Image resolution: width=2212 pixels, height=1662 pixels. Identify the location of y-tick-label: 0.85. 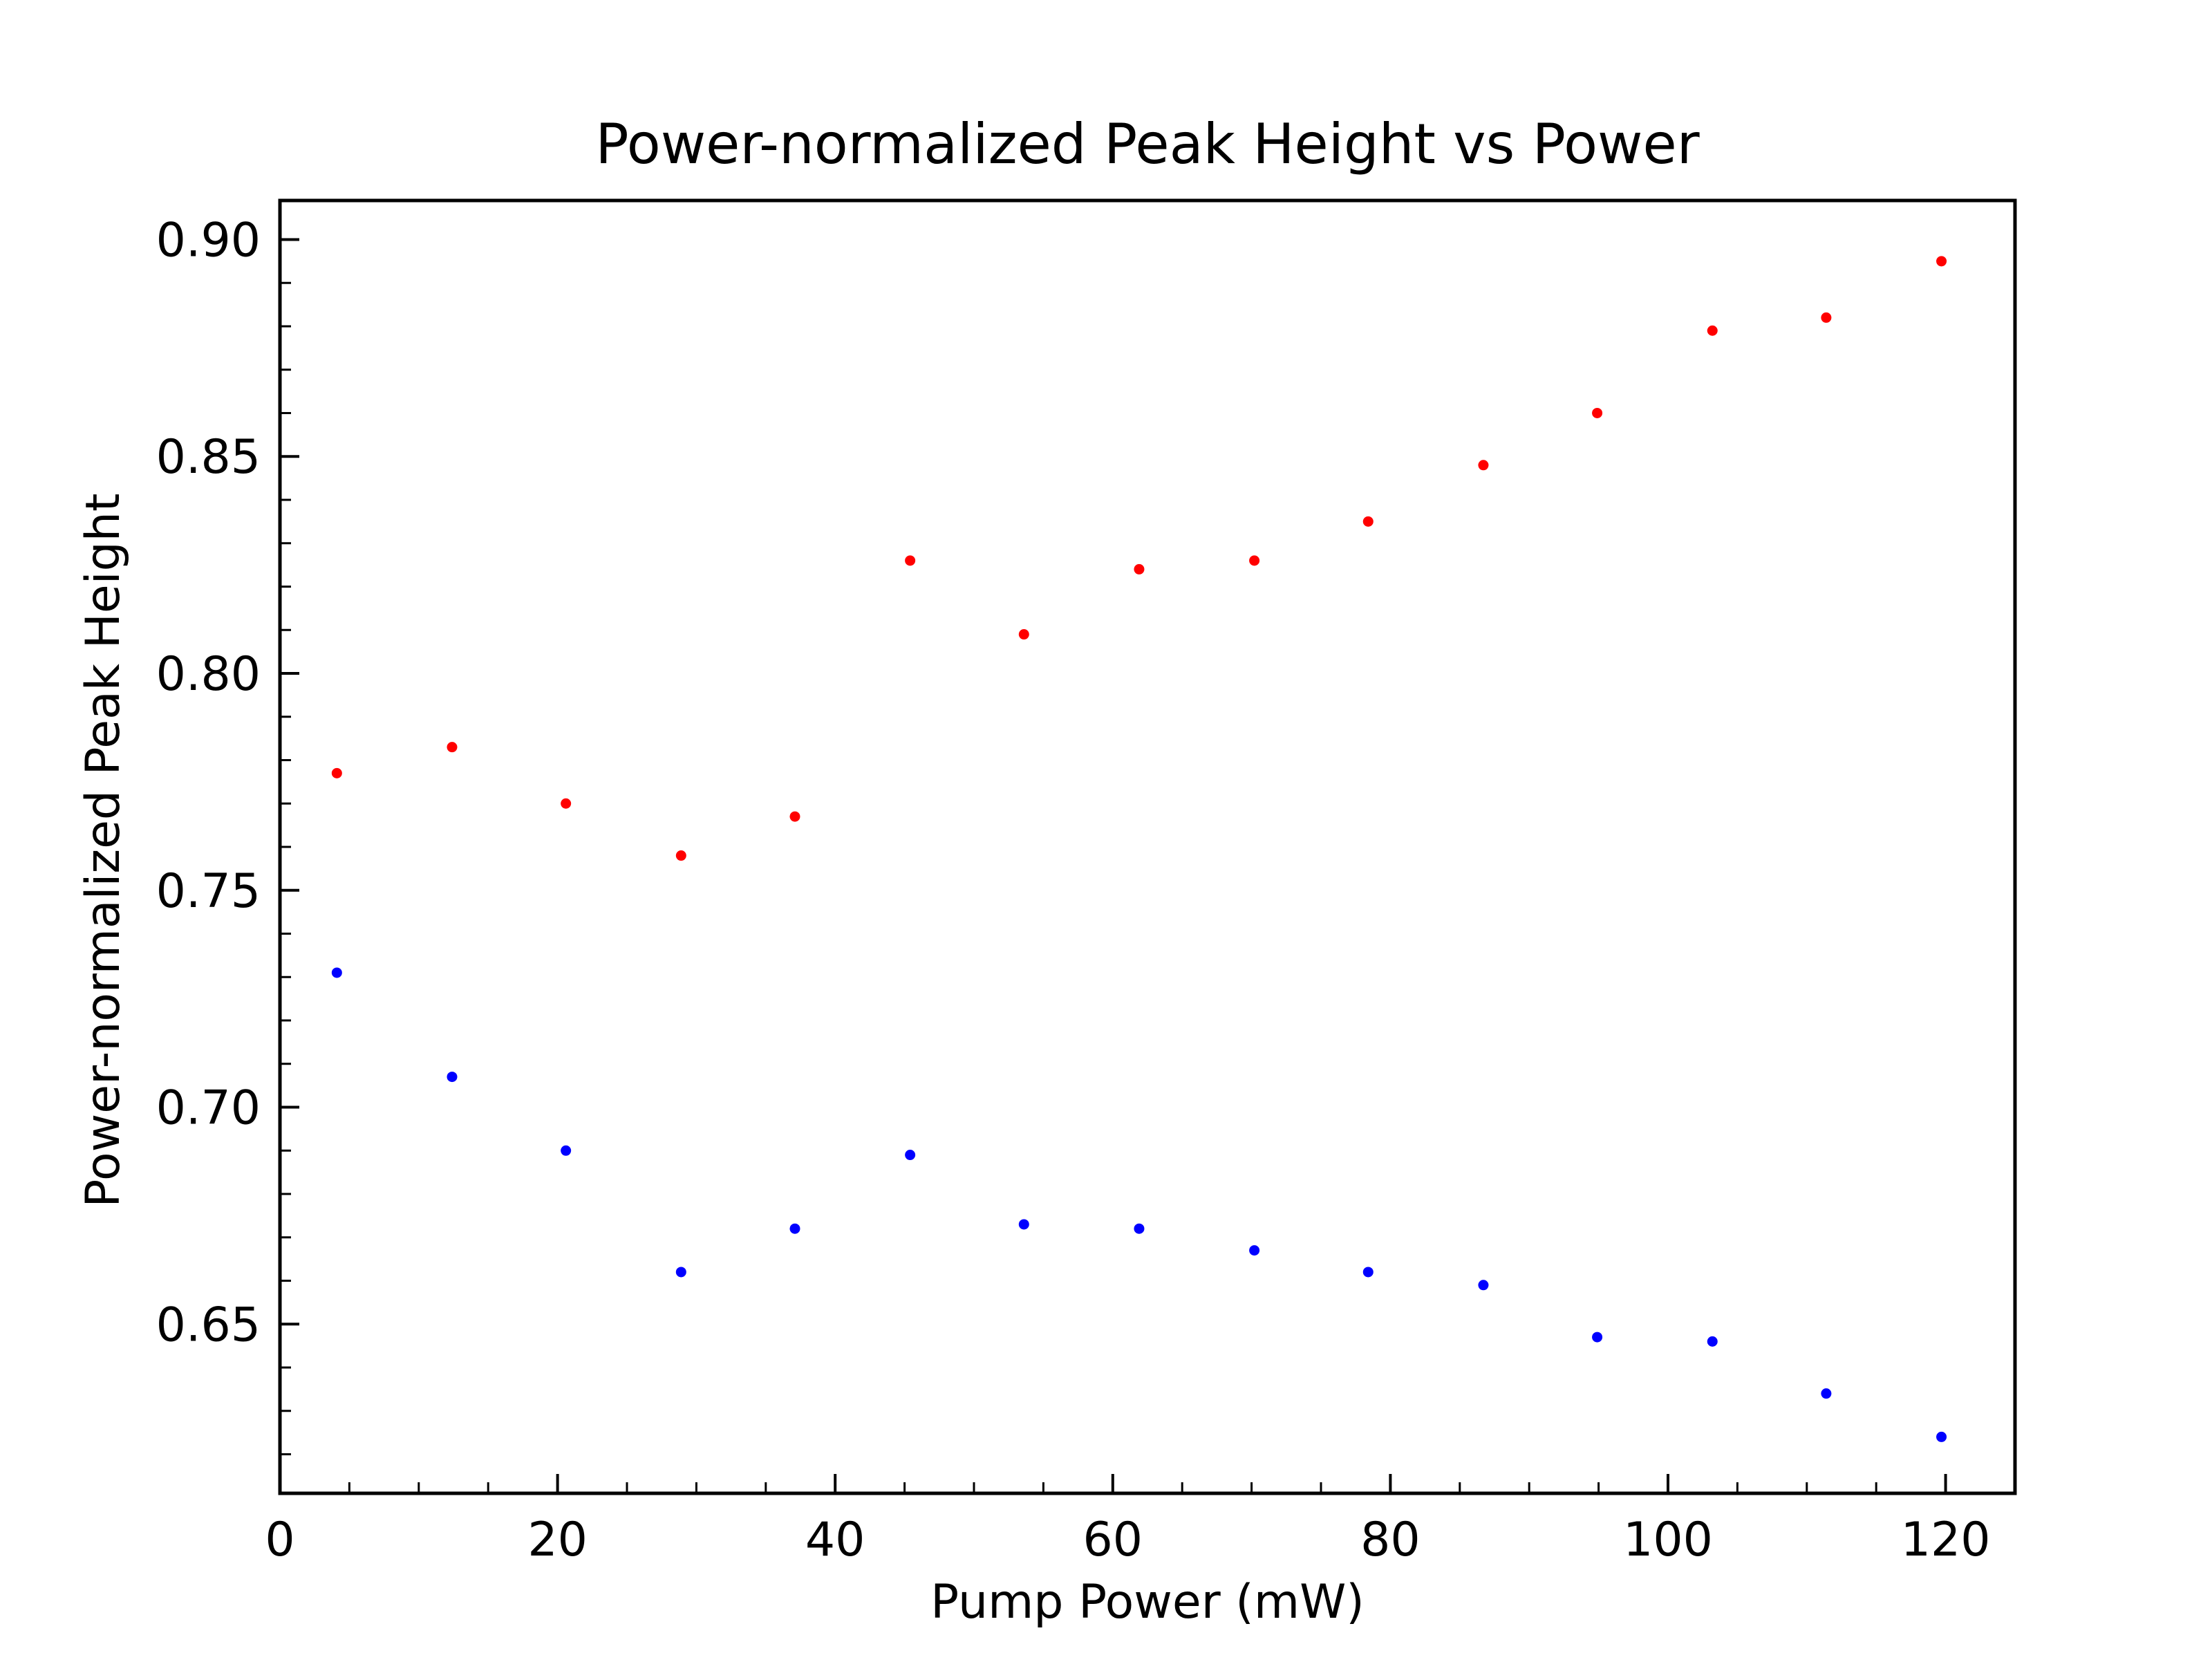
(208, 458).